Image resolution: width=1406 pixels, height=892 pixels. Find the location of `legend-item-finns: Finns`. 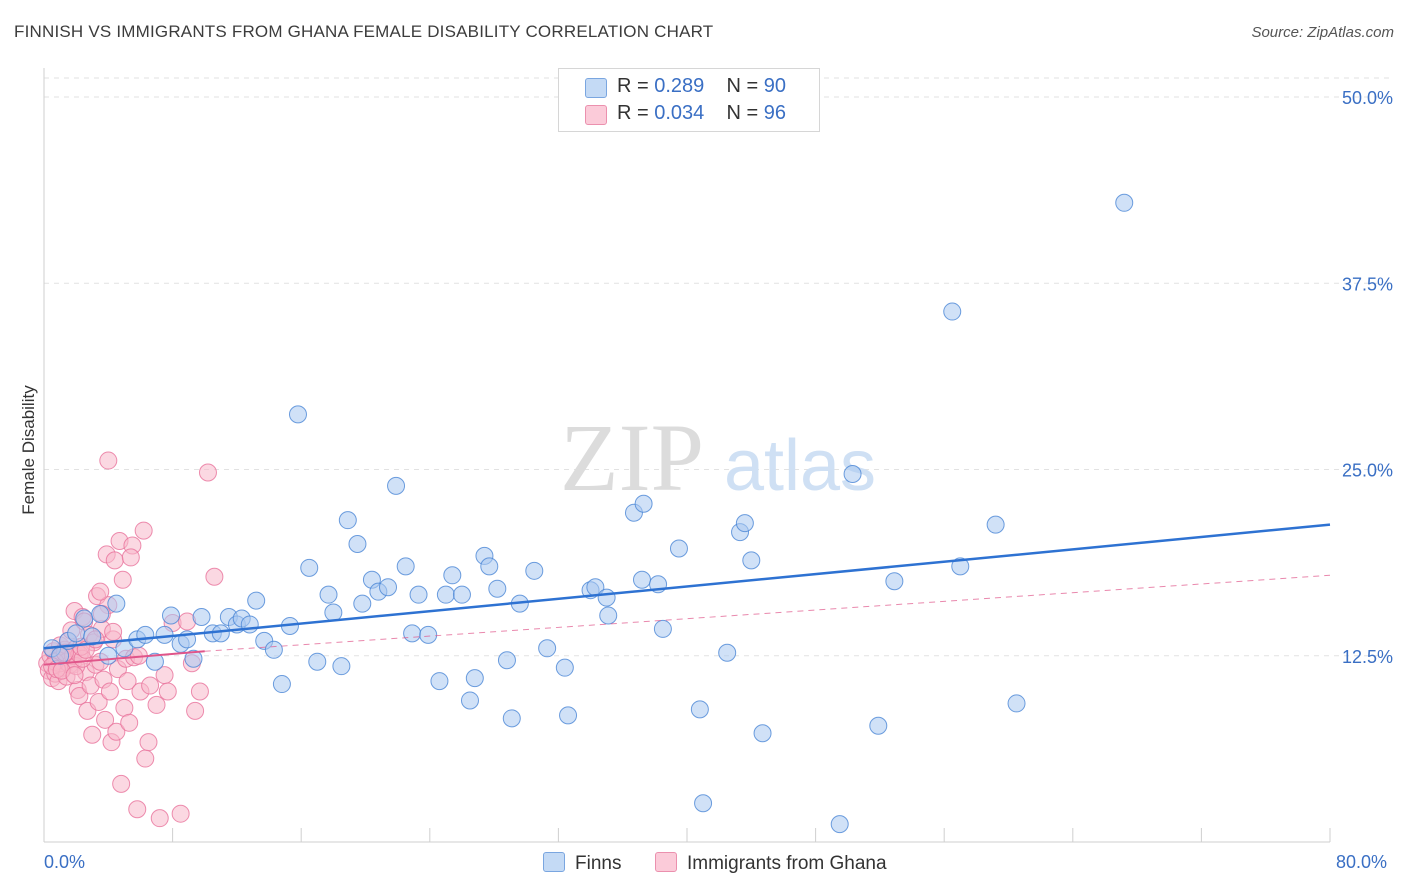

legend-item-finns: Finns is located at coordinates (582, 863).